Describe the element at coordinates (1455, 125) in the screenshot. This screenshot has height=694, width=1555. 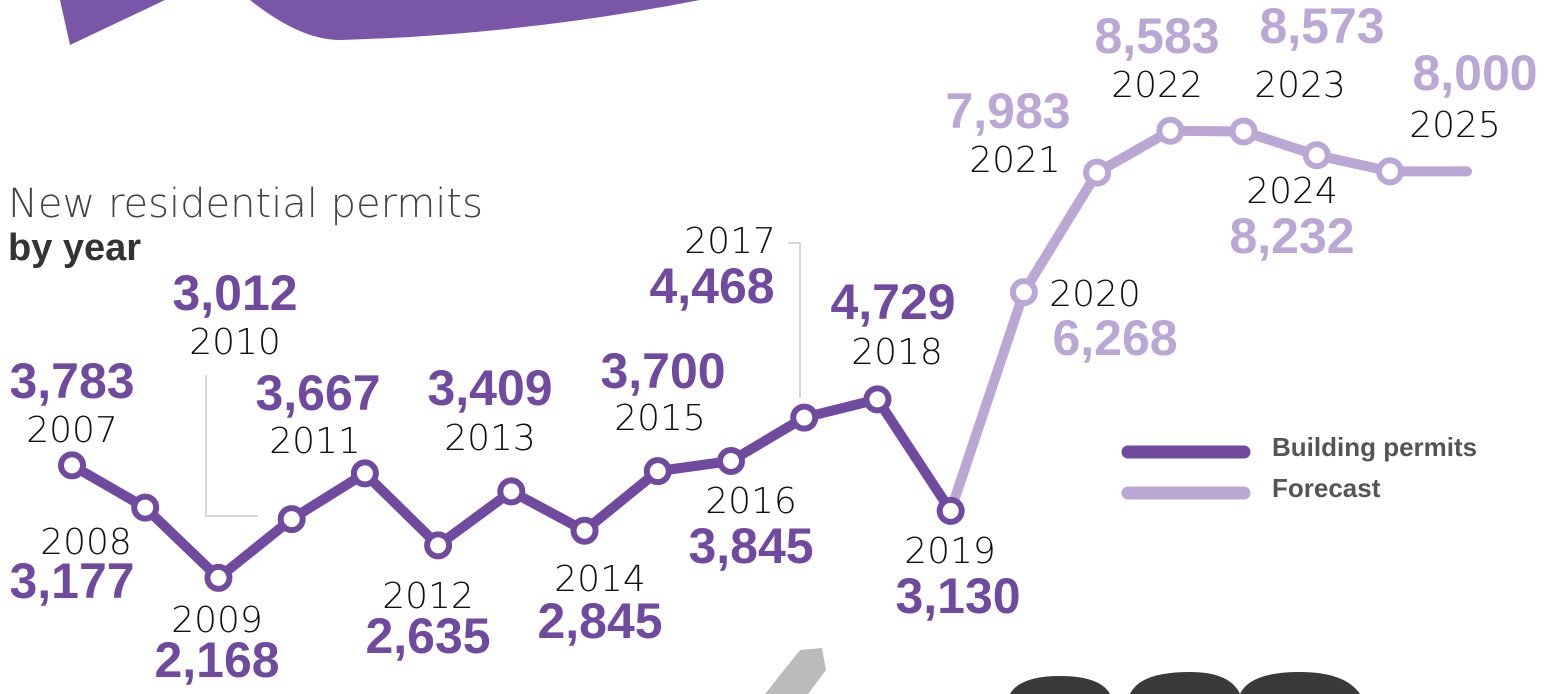
I see `year-label: 2025` at that location.